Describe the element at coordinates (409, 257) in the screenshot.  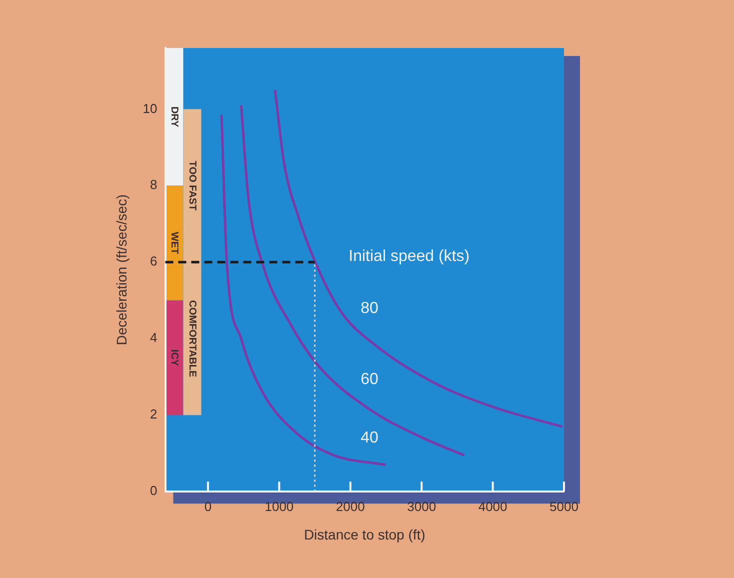
I see `legend-title: Initial speed (kts)` at that location.